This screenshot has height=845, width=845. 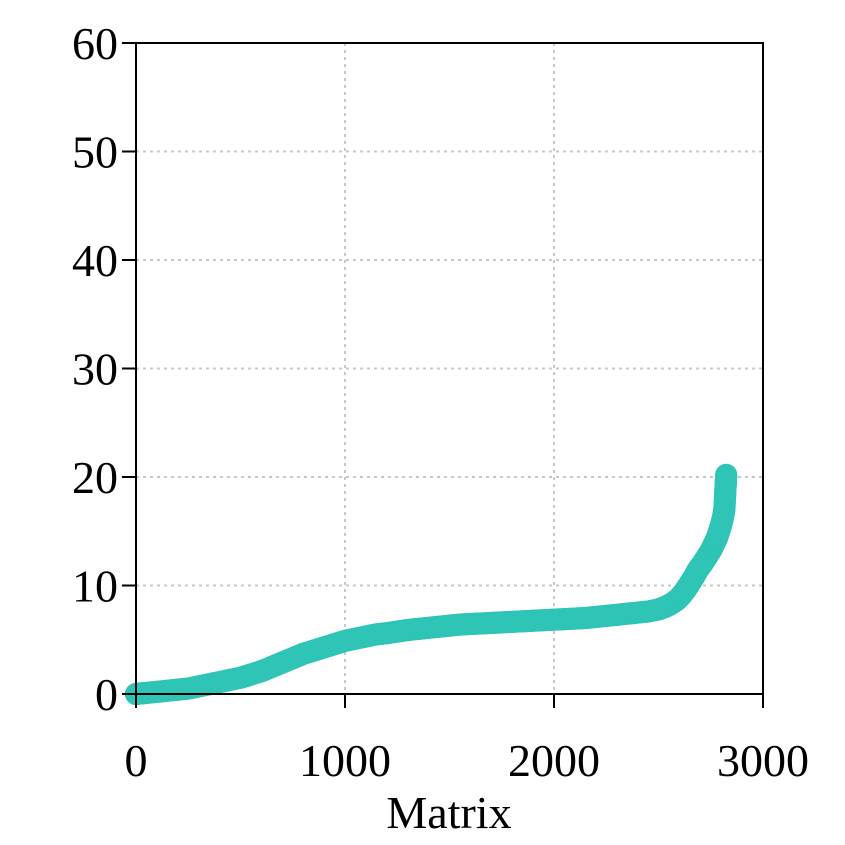 I want to click on x-tick-label: 2000, so click(x=554, y=760).